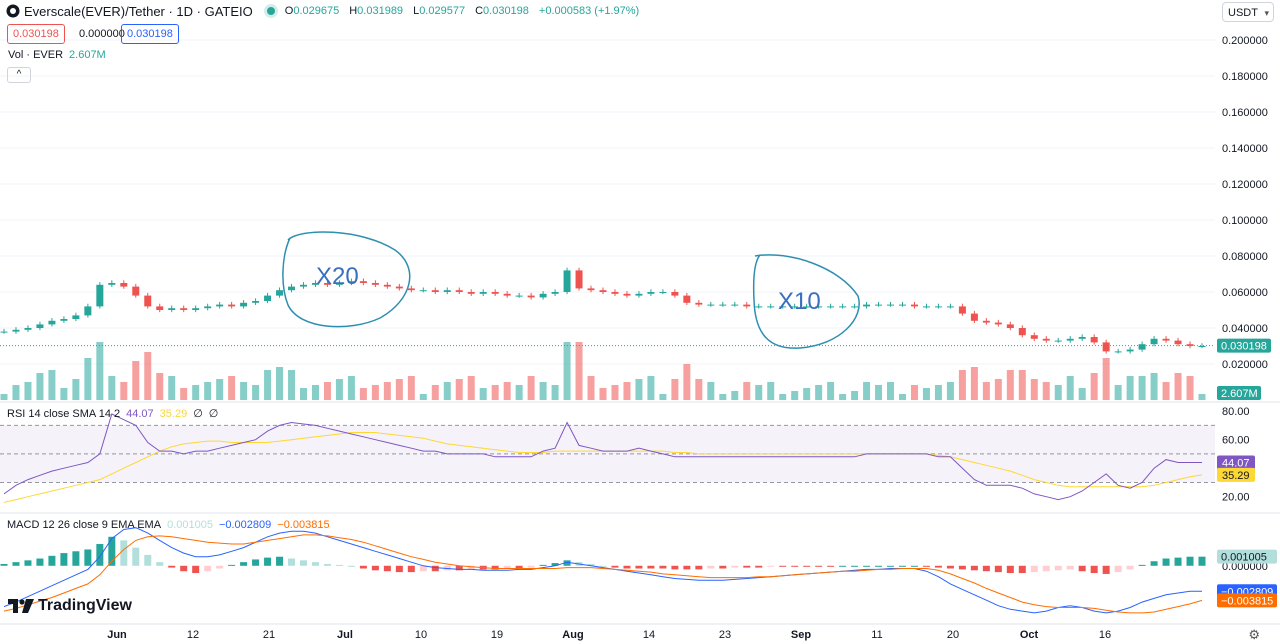 The width and height of the screenshot is (1280, 644). I want to click on brand-name: TradingView, so click(85, 605).